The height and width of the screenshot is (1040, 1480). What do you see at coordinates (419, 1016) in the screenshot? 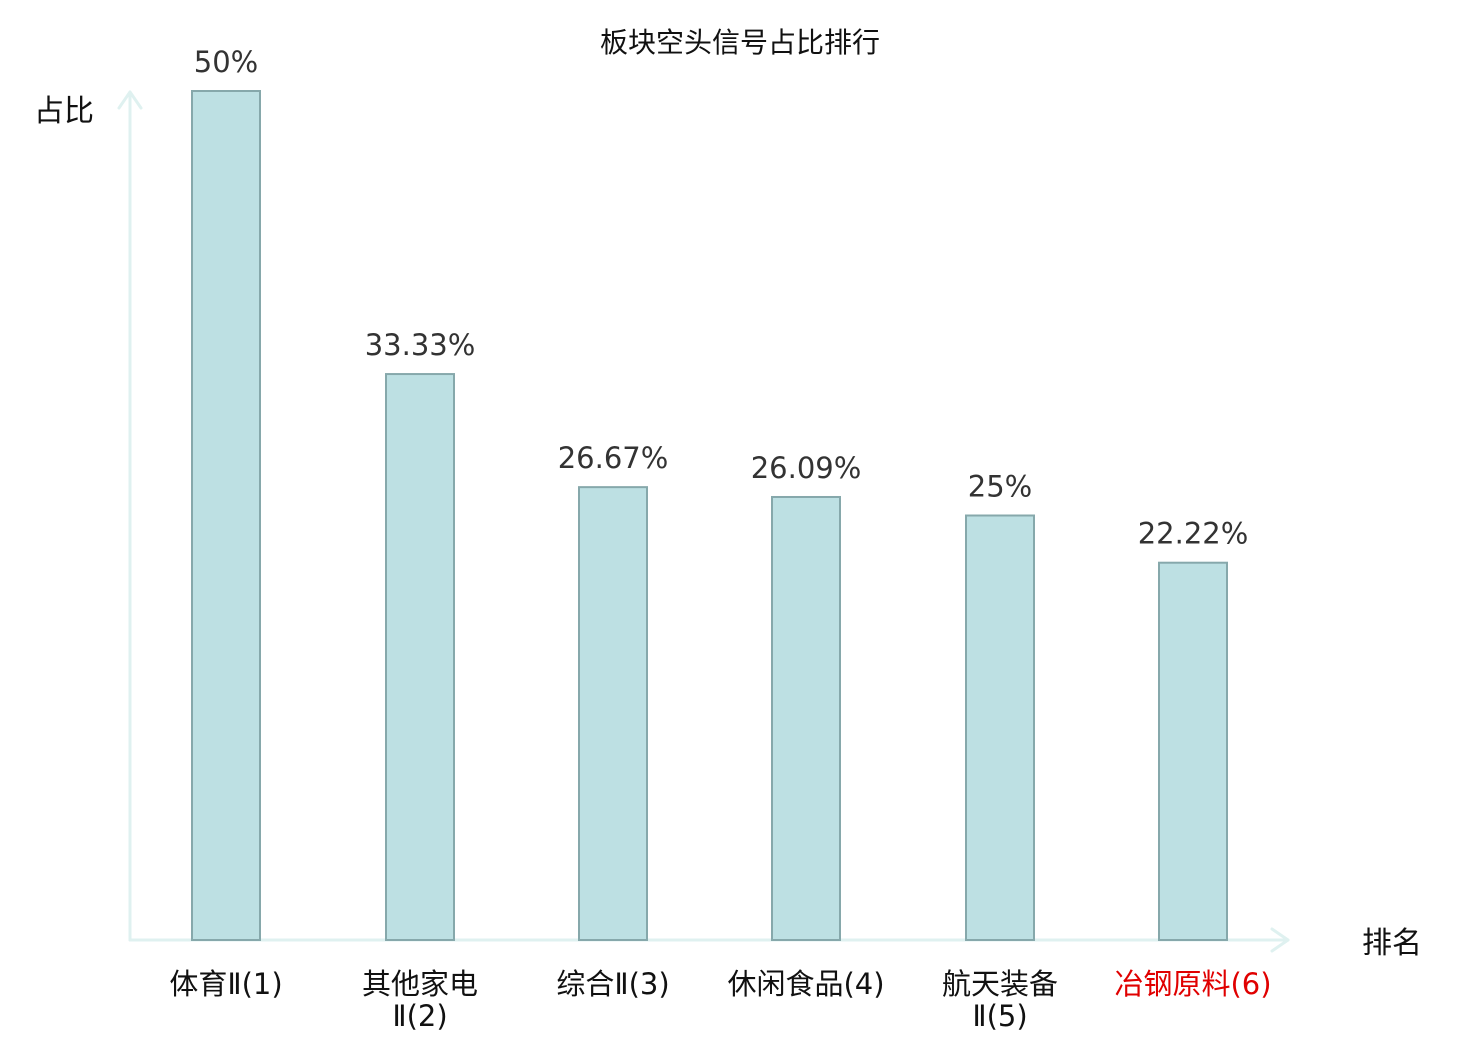
I see `category-label-line-2-2: Ⅱ(2)` at bounding box center [419, 1016].